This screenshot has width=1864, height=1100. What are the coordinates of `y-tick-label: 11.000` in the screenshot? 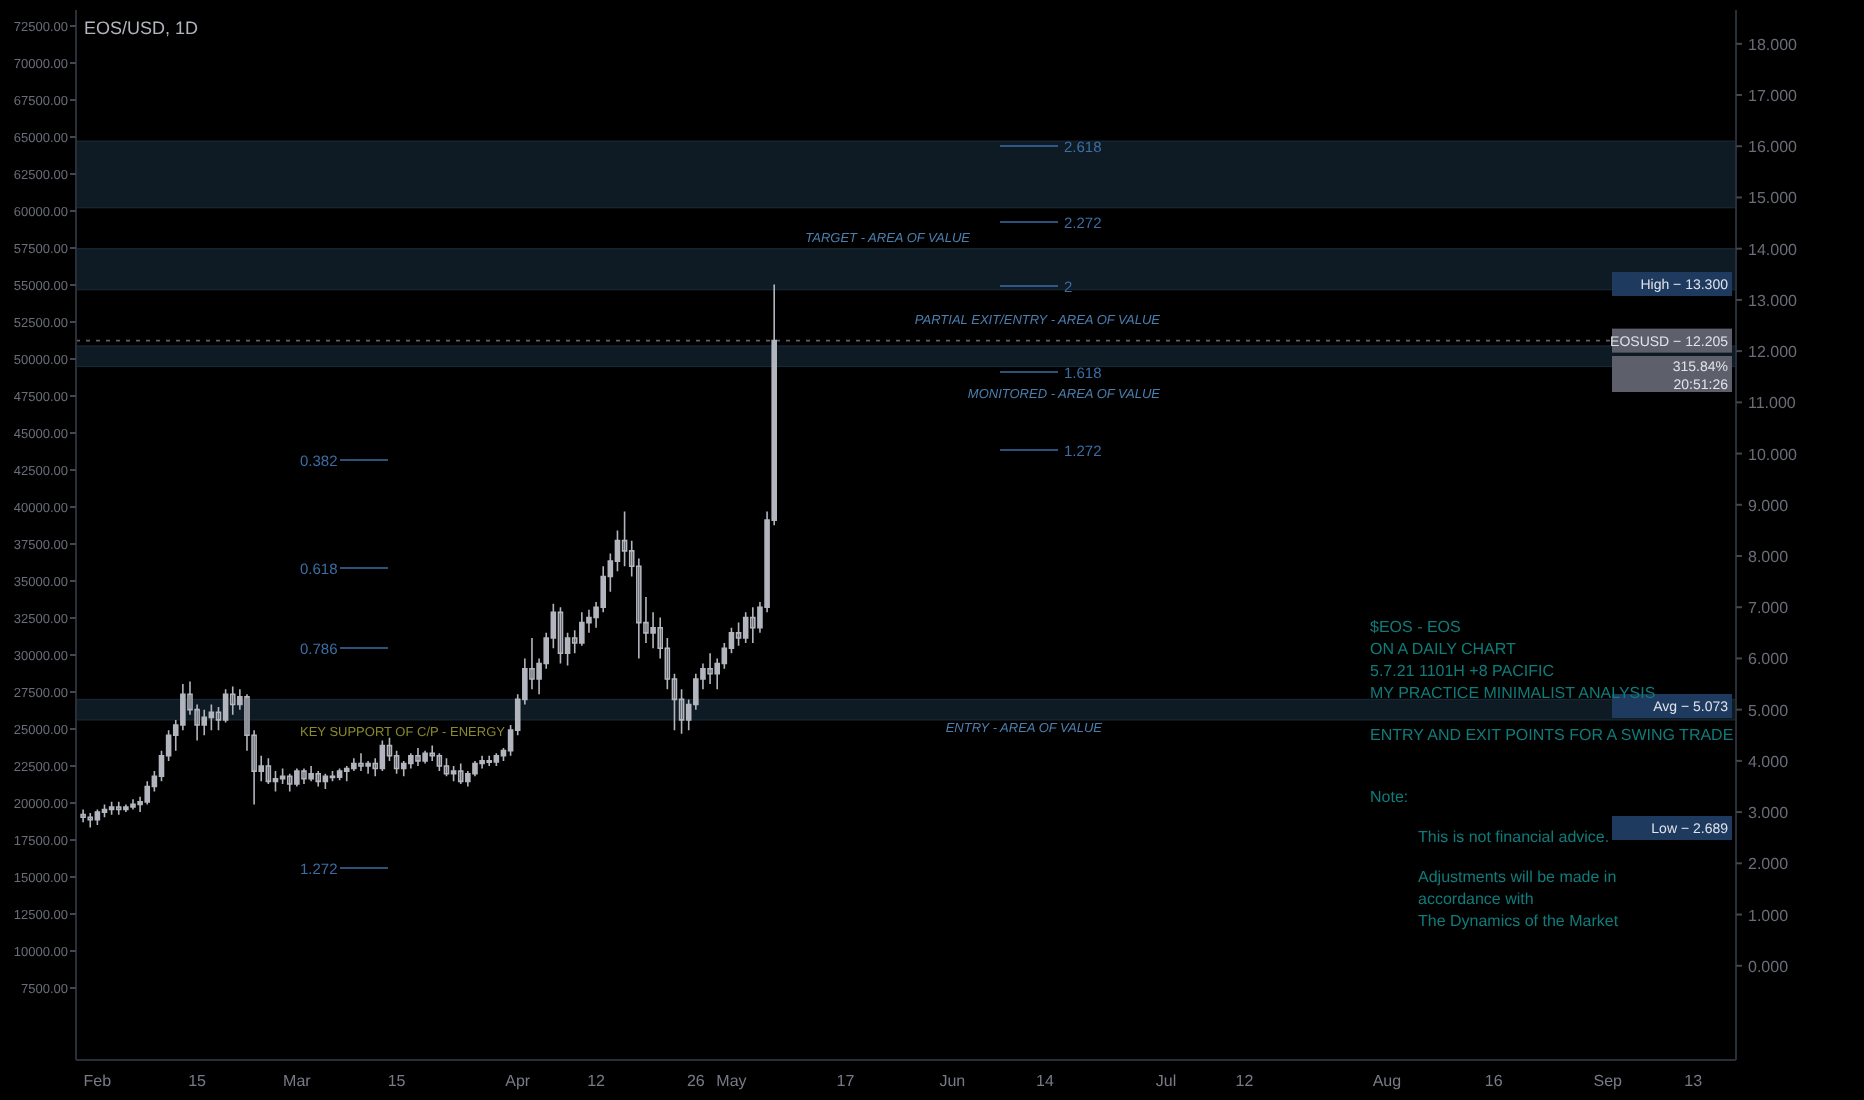 It's located at (1772, 403).